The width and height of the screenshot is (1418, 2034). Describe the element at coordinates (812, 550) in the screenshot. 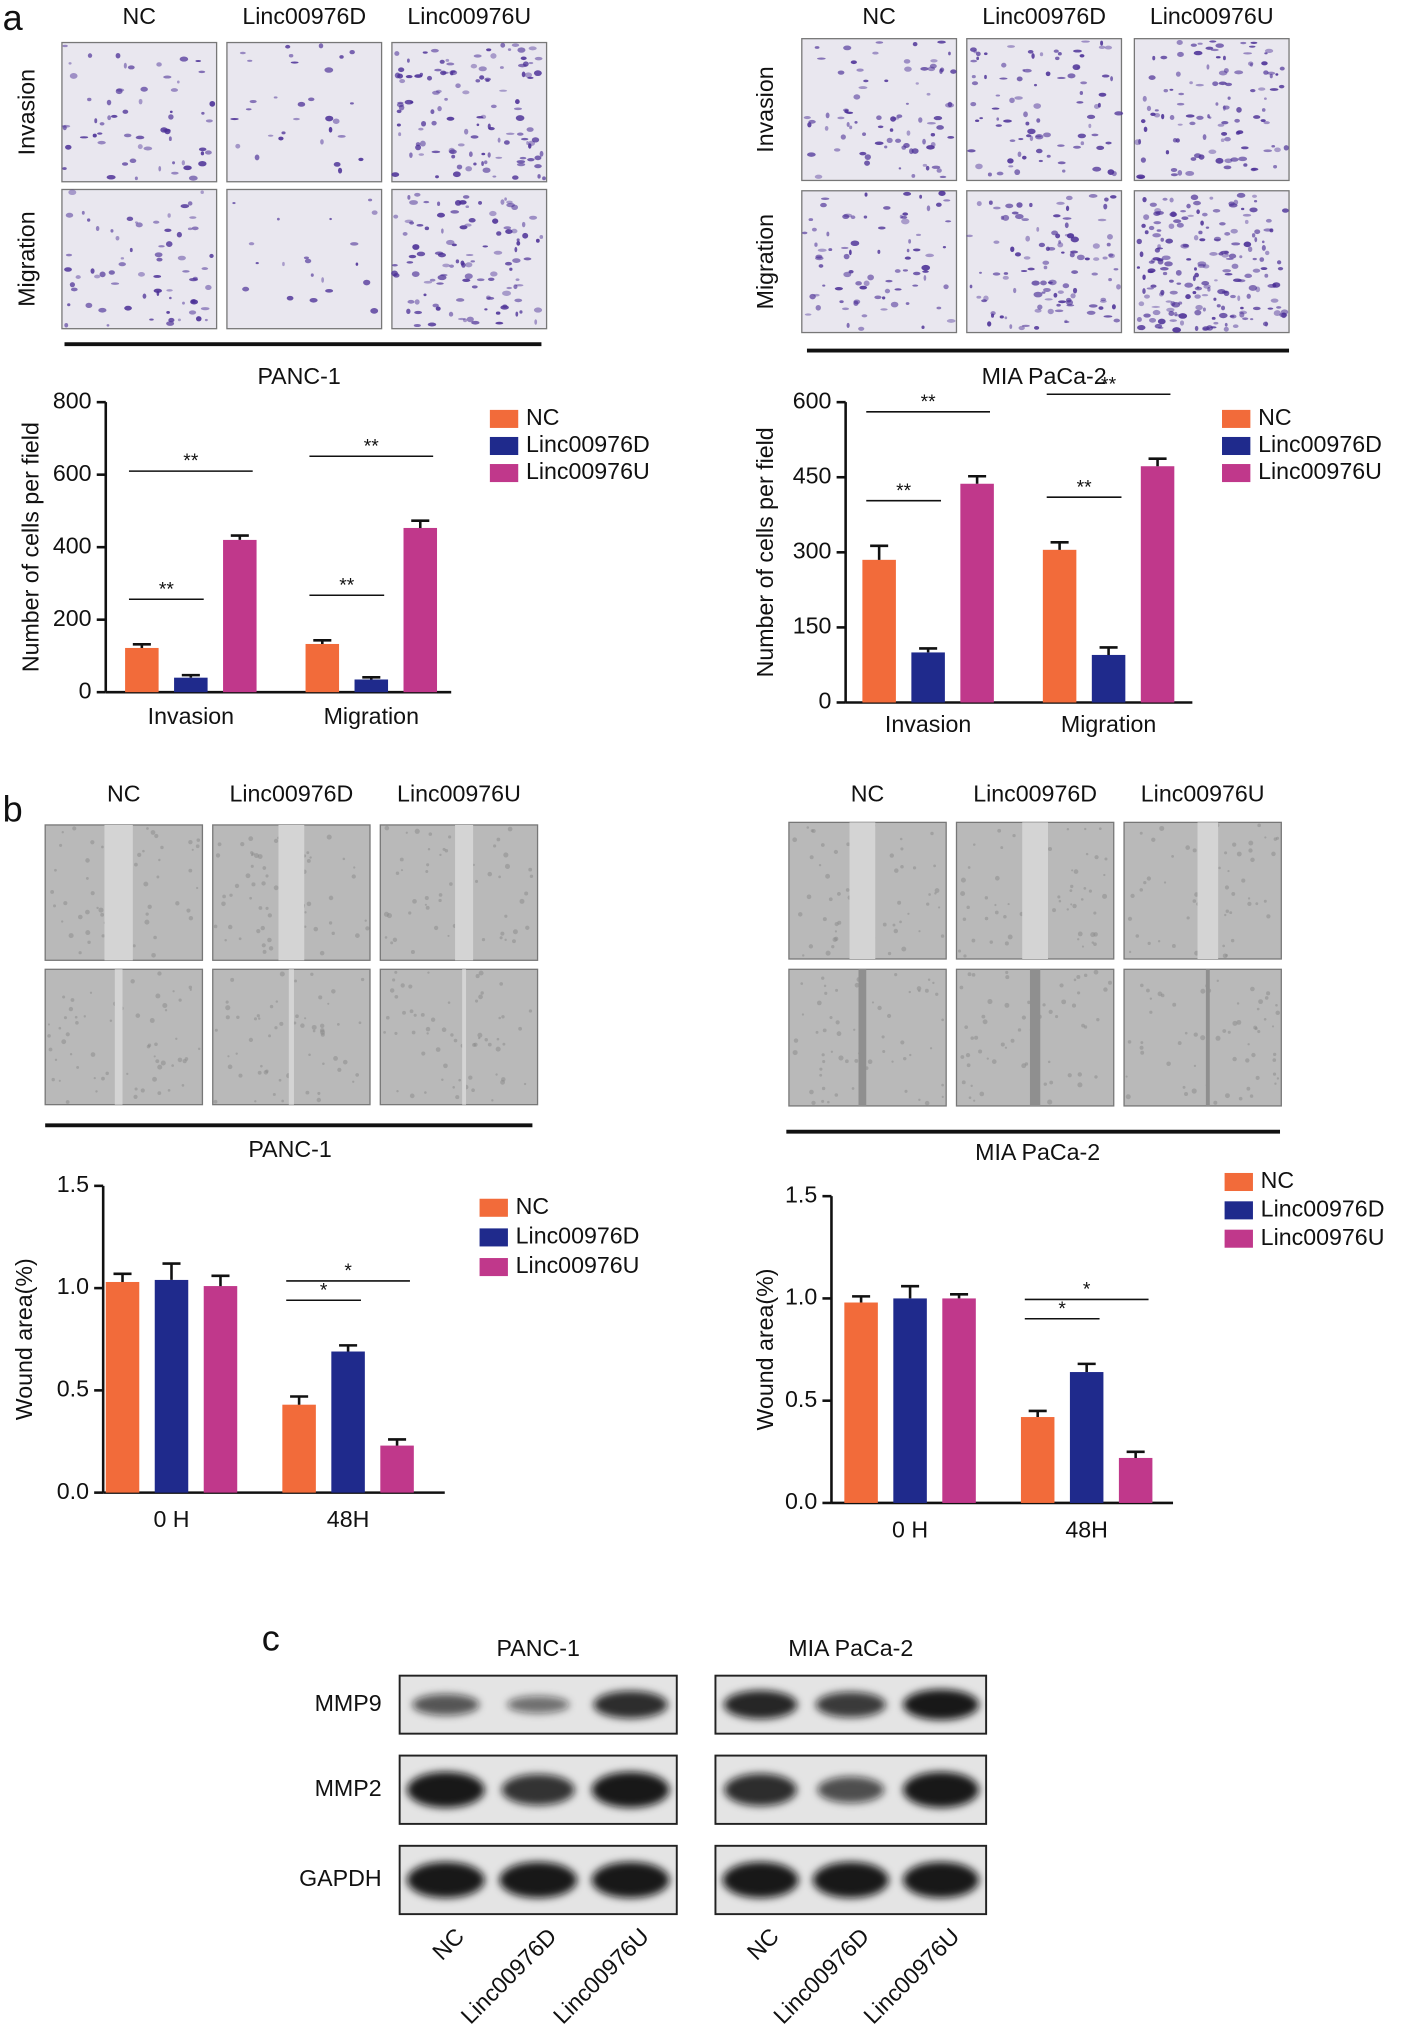

I see `y-tick-label: 300` at that location.